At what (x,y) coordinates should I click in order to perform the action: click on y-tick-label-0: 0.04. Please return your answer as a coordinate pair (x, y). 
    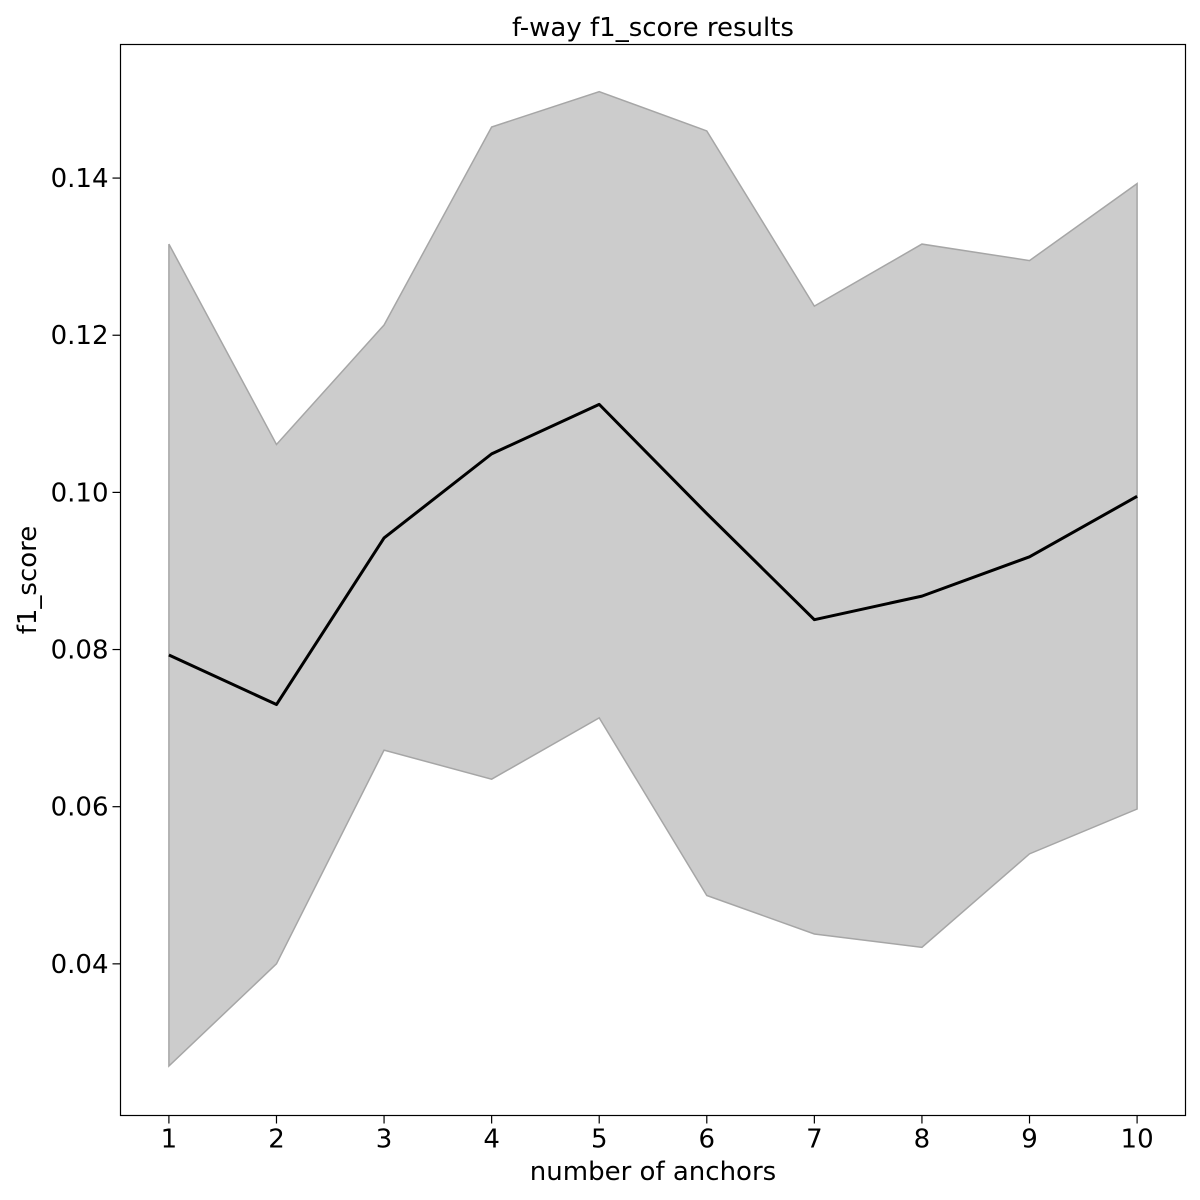
    Looking at the image, I should click on (80, 965).